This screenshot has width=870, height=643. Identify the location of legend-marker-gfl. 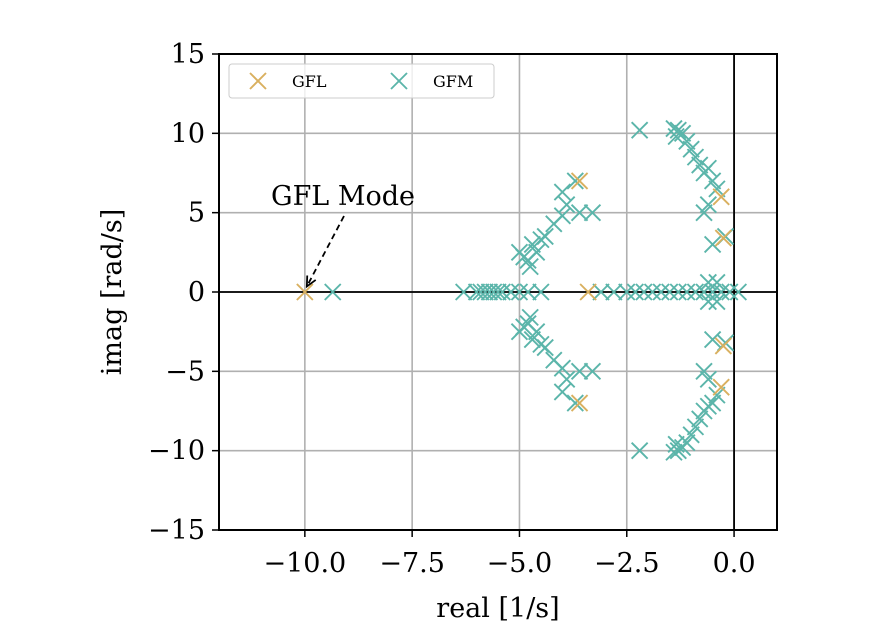
(258, 81).